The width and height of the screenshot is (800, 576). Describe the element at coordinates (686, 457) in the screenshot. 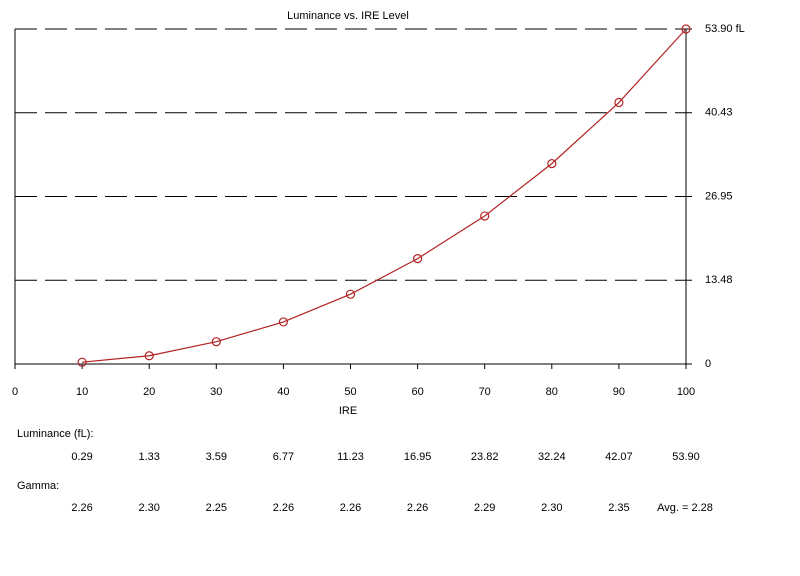

I see `luminance-value: 53.90` at that location.